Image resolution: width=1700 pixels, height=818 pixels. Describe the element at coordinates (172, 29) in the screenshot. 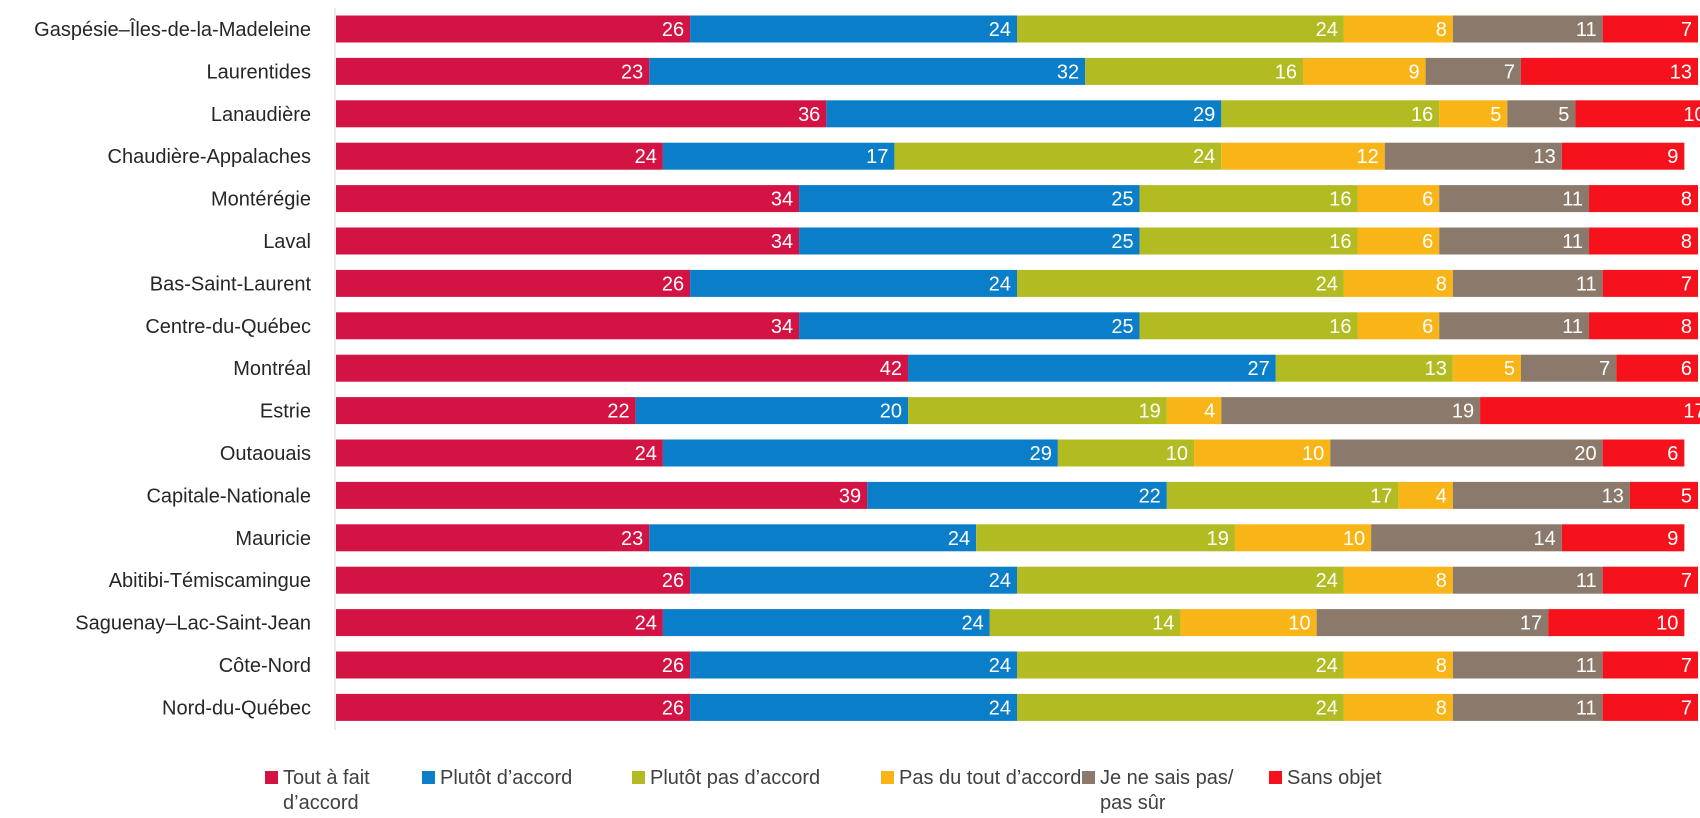

I see `category-label: Gaspésie–Îles-de-la-Madeleine` at that location.